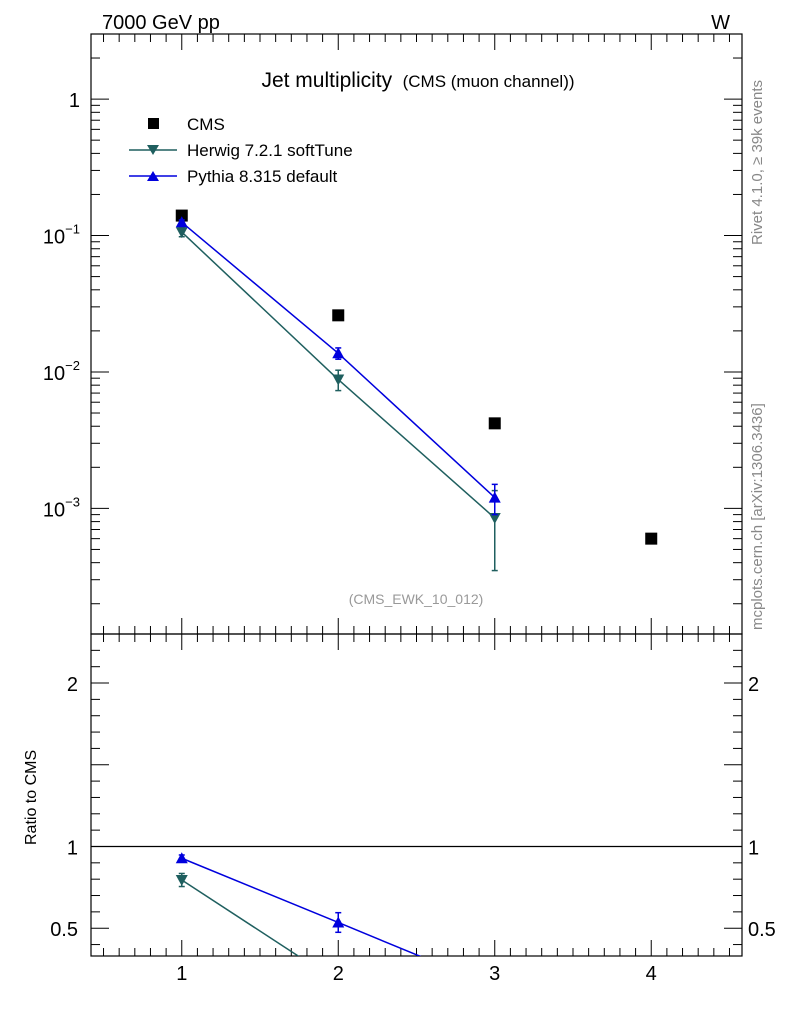 This screenshot has height=1024, width=786. I want to click on y-tick-base: 1, so click(74, 101).